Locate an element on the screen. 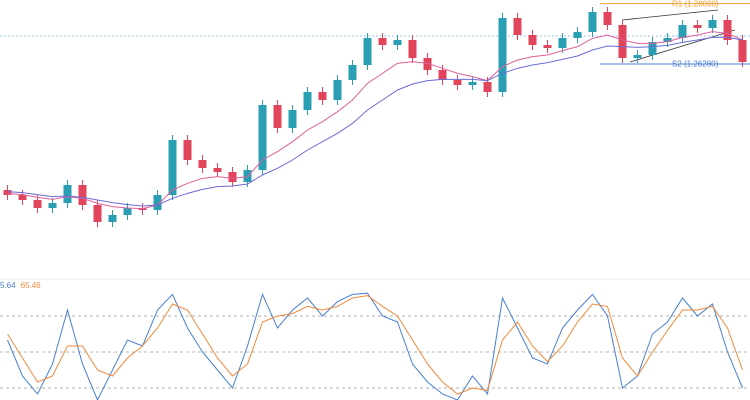 Image resolution: width=750 pixels, height=400 pixels. pivot-label: S2 (1.26280) is located at coordinates (695, 64).